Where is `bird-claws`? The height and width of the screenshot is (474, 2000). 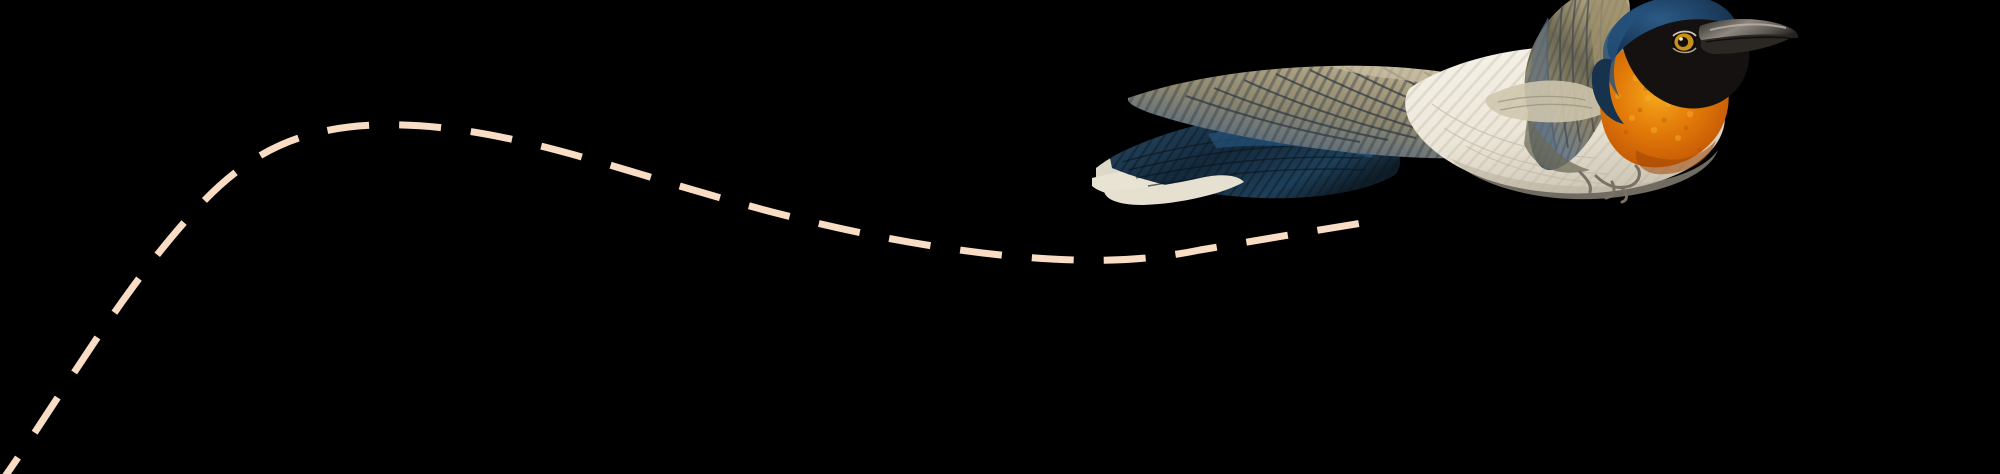
bird-claws is located at coordinates (1609, 184).